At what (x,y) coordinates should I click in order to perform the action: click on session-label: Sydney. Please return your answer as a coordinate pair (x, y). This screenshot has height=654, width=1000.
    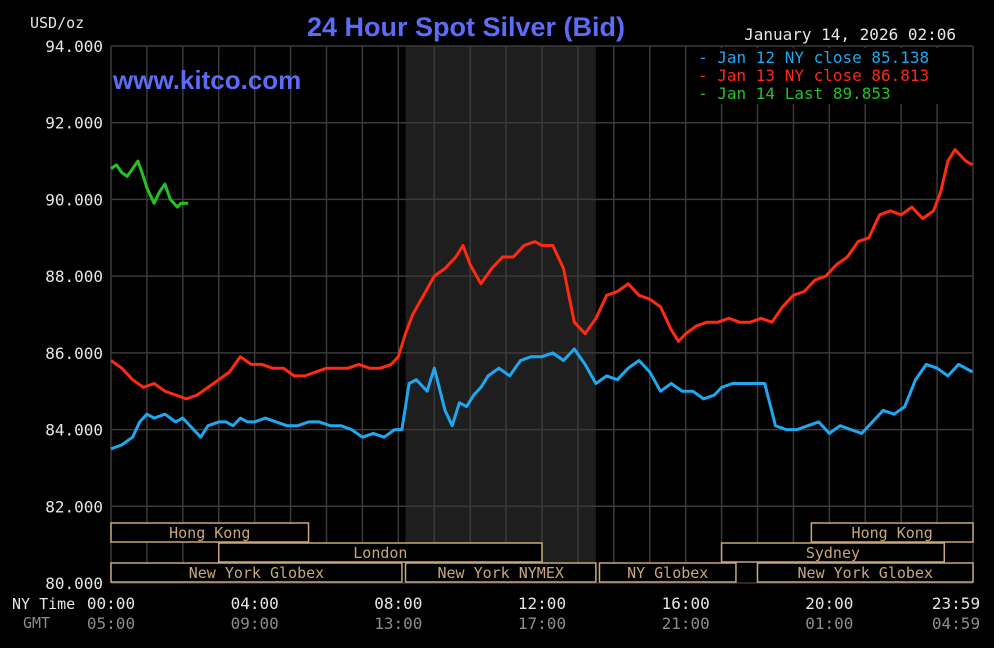
    Looking at the image, I should click on (833, 553).